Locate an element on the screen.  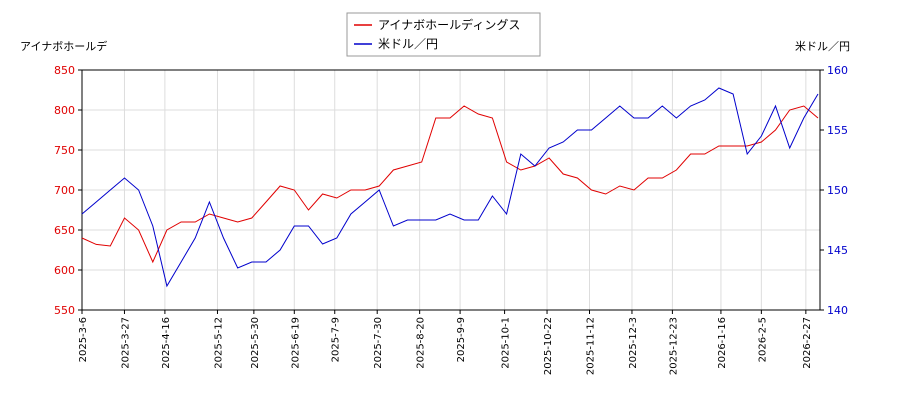
y-tick-label: 800 is located at coordinates (64, 110).